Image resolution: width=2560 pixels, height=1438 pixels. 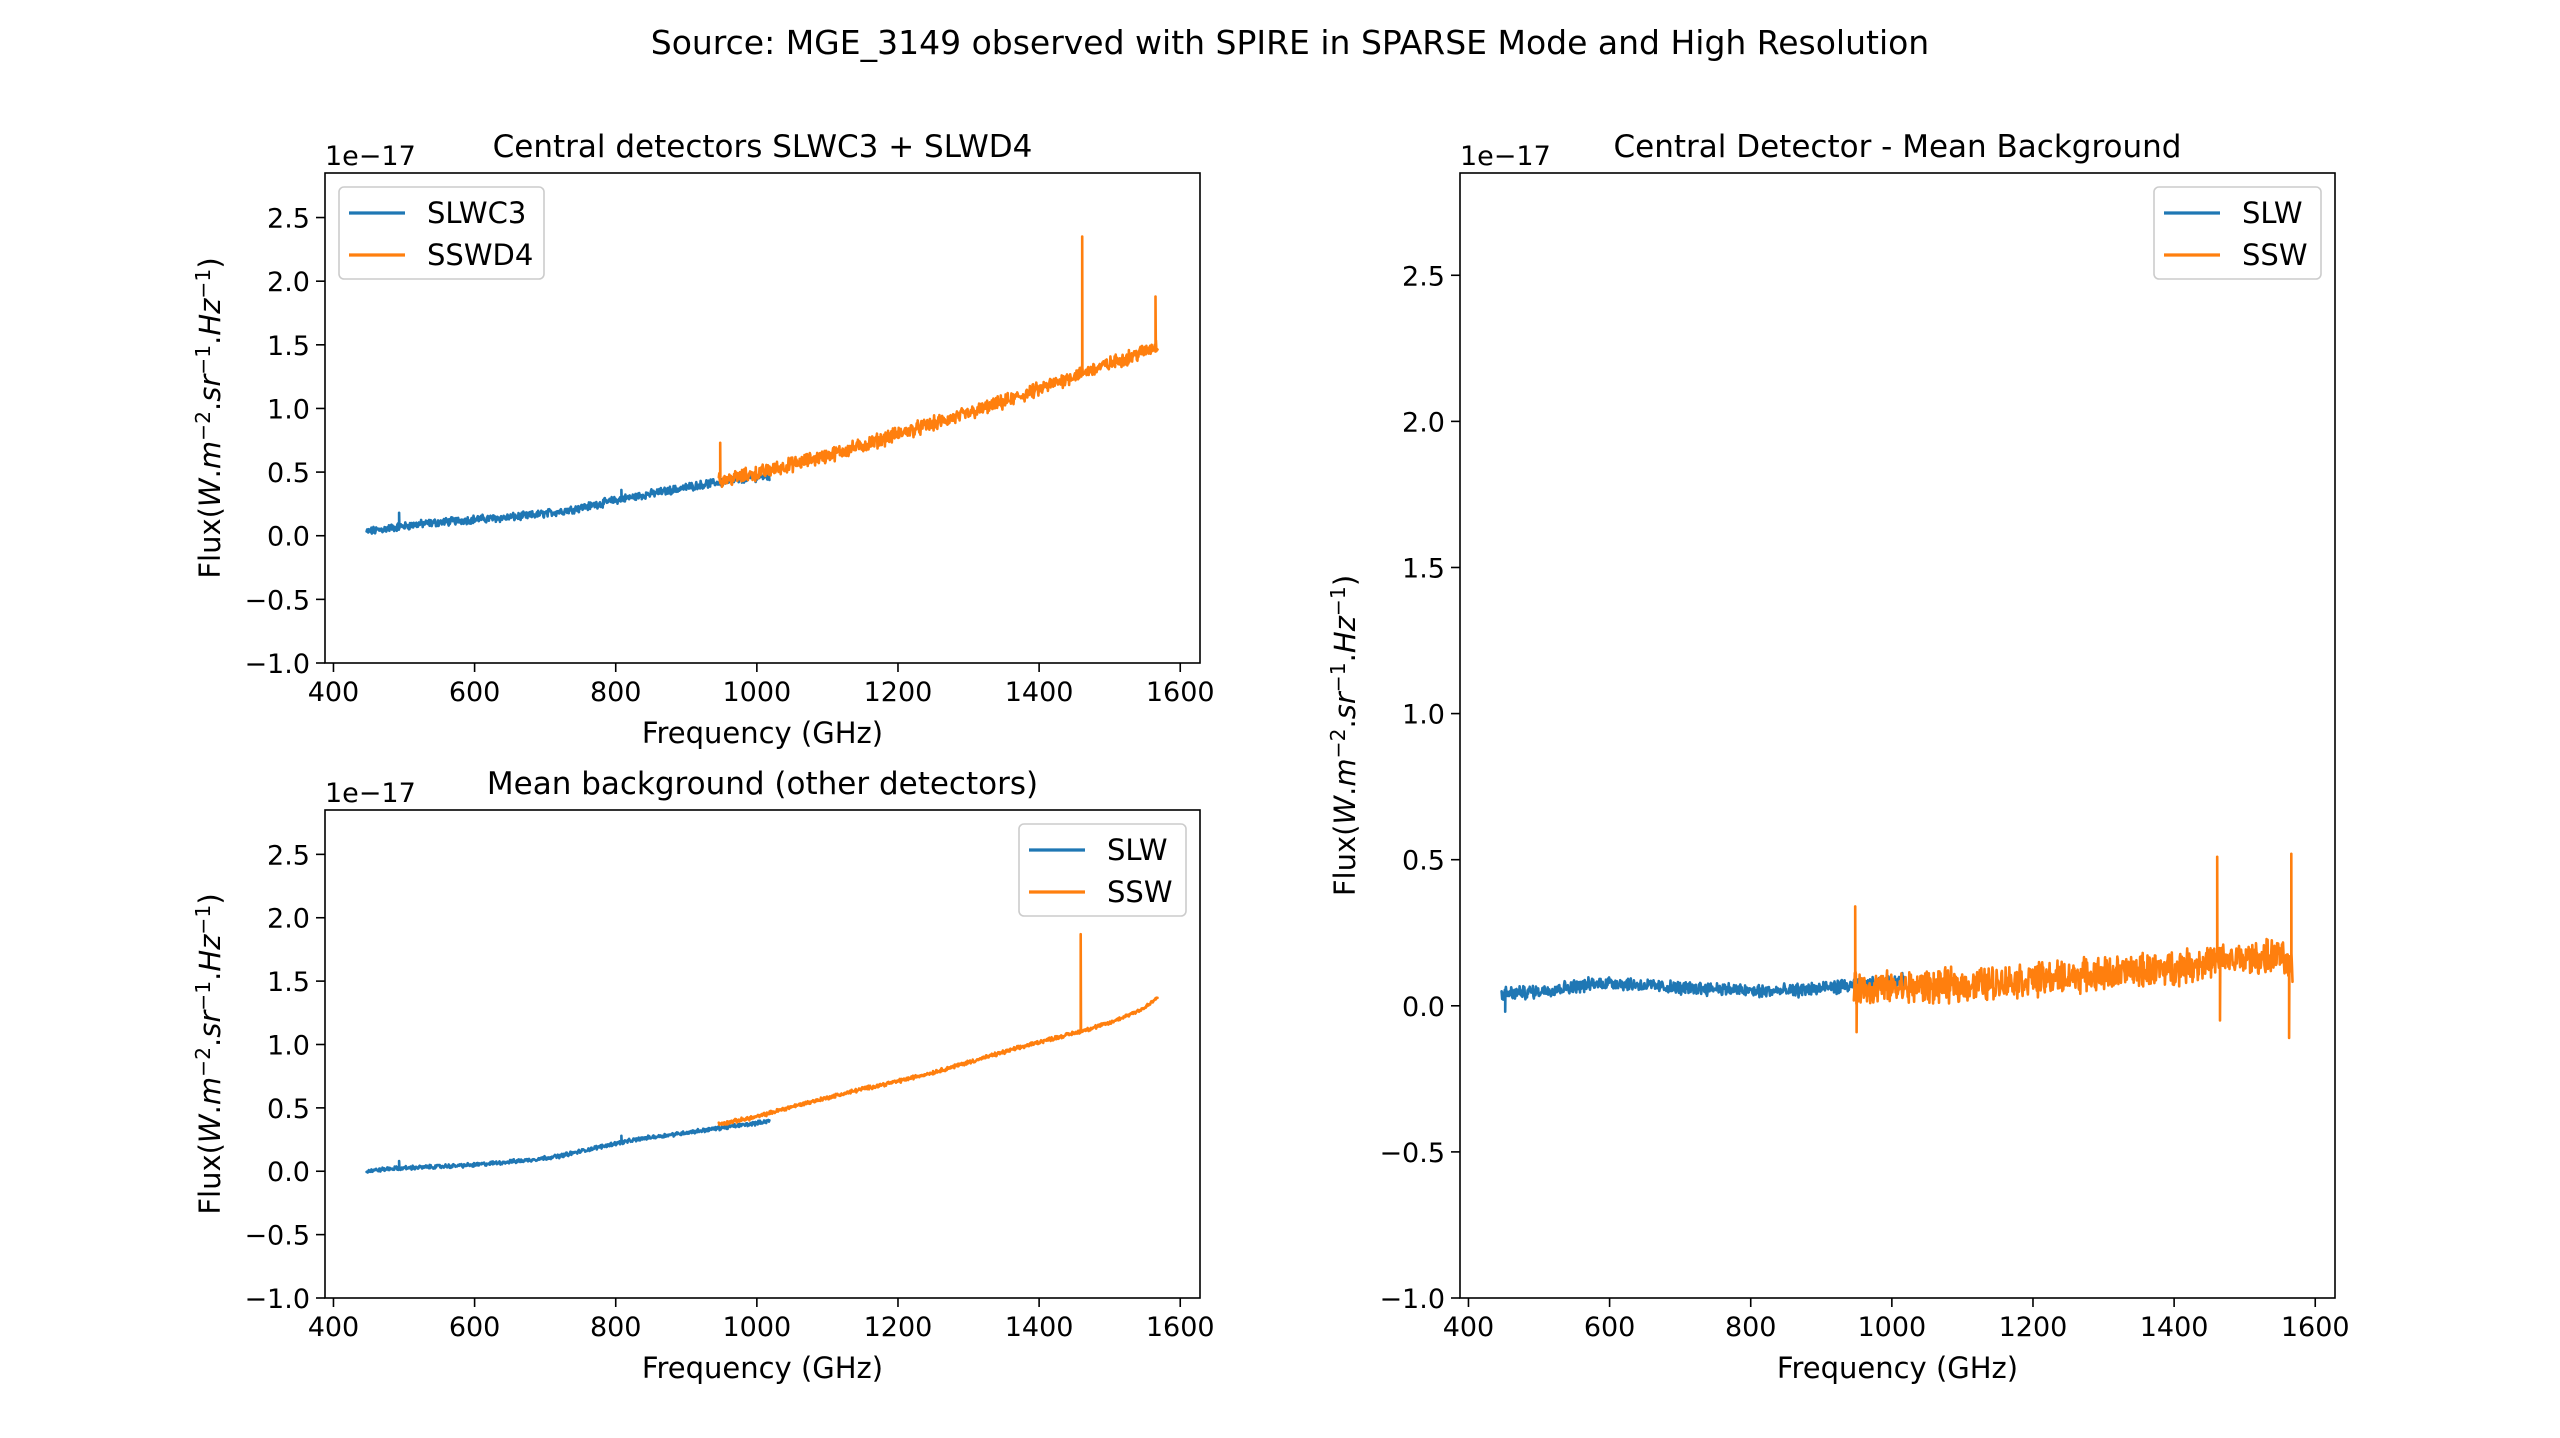 What do you see at coordinates (568, 503) in the screenshot?
I see `series-line-slwc3` at bounding box center [568, 503].